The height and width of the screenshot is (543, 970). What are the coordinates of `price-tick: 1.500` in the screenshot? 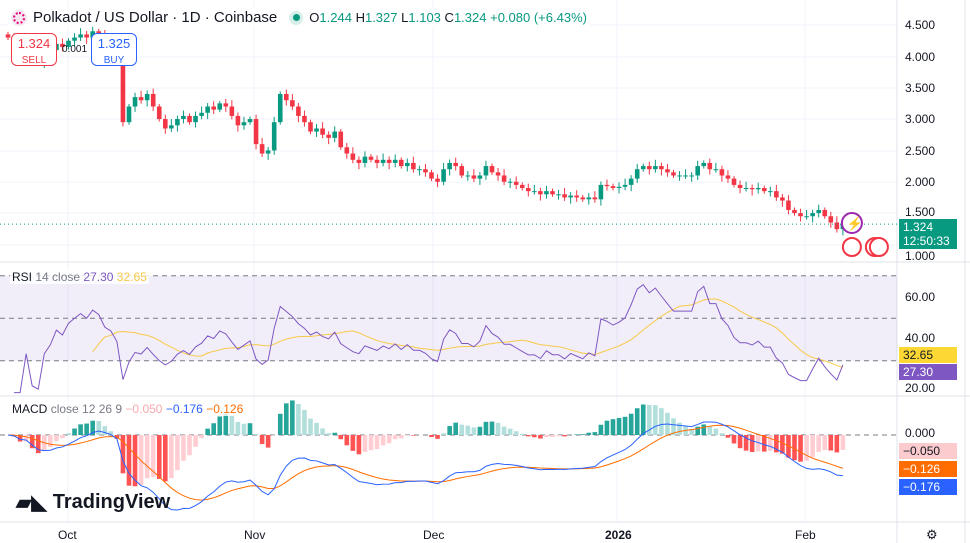 It's located at (920, 212).